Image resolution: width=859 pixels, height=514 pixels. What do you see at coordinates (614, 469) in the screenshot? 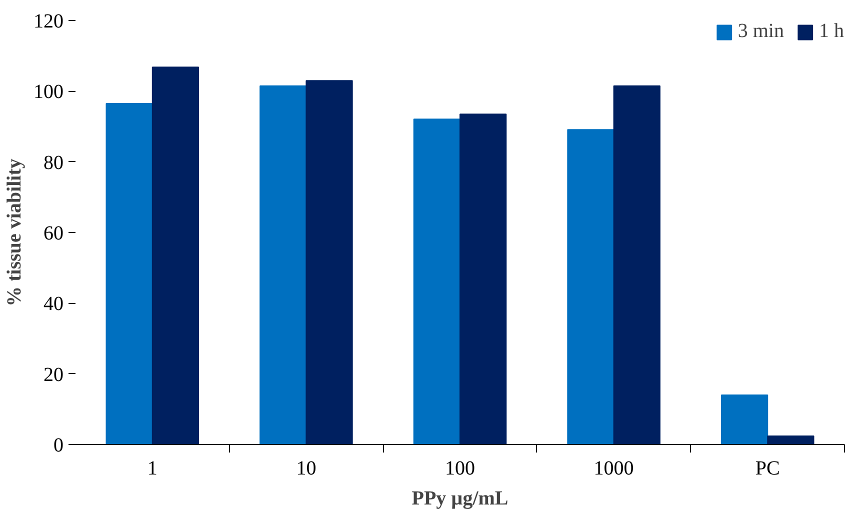
I see `x-tick-label: 1000` at bounding box center [614, 469].